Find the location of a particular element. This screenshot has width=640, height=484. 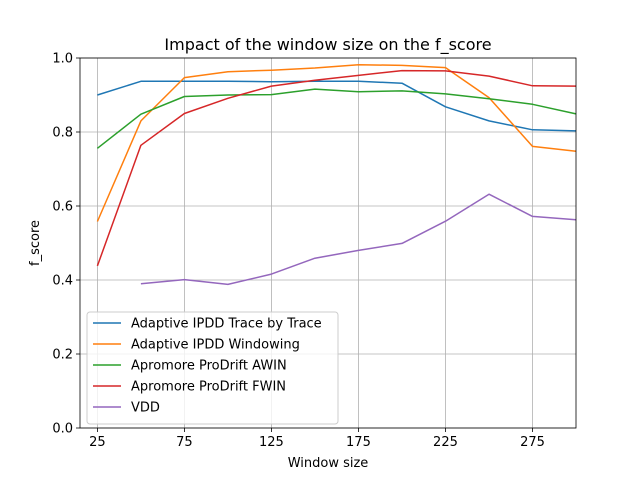

x-axis-label: Window size is located at coordinates (328, 463).